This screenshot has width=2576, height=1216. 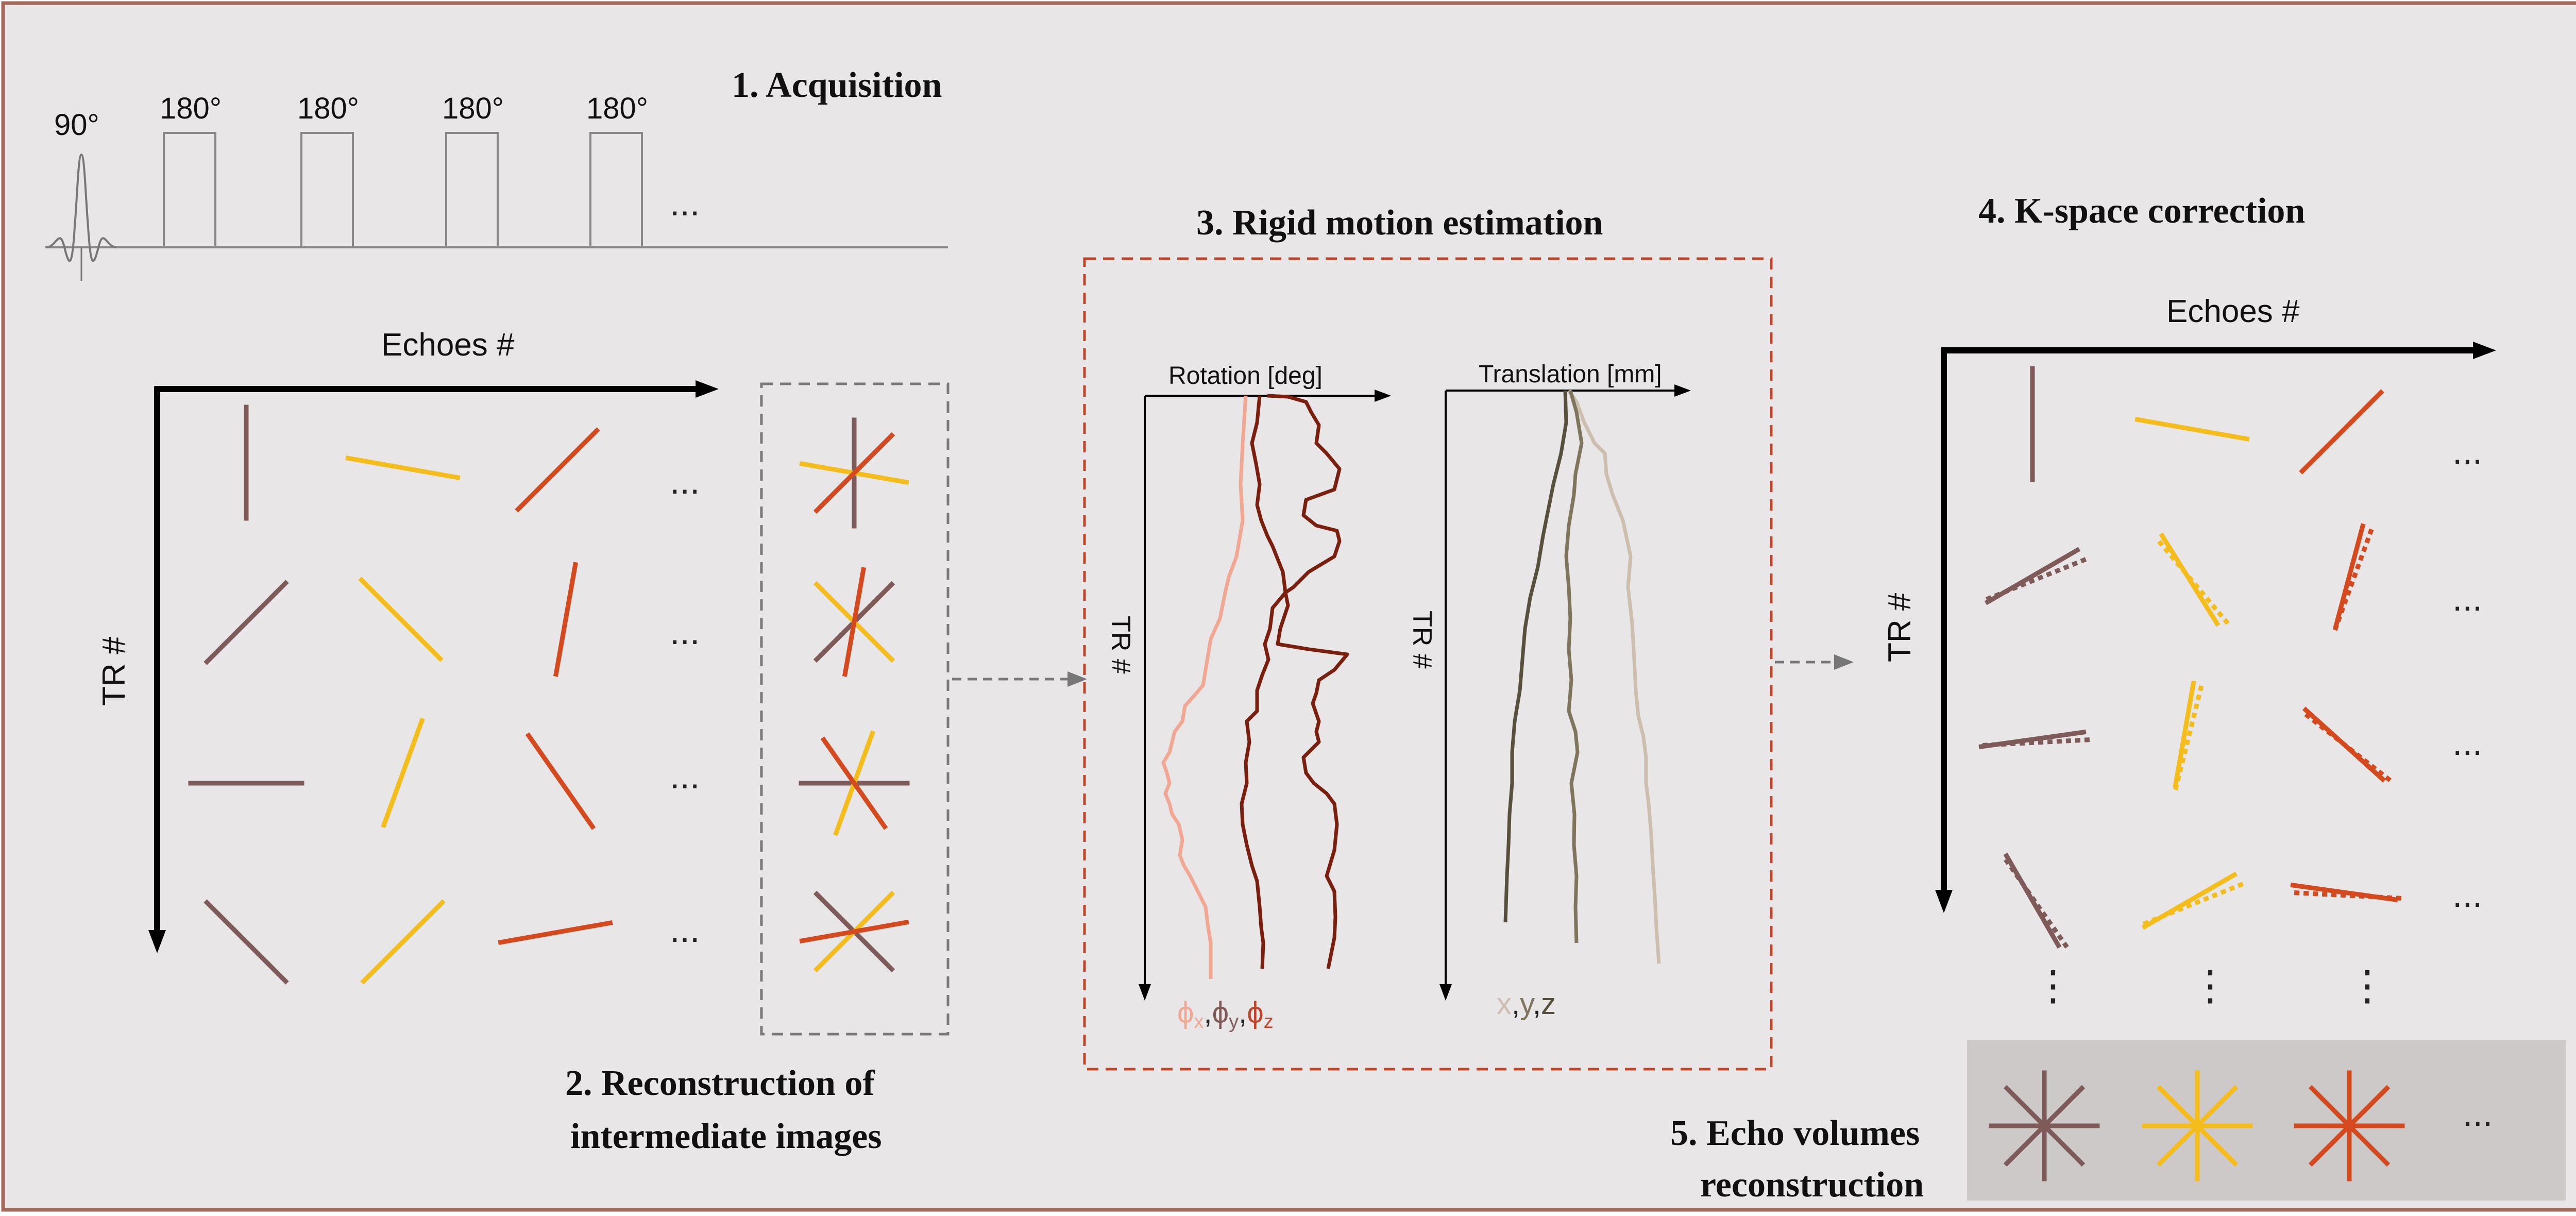 I want to click on translation-axis-label: Translation [mm], so click(x=1570, y=374).